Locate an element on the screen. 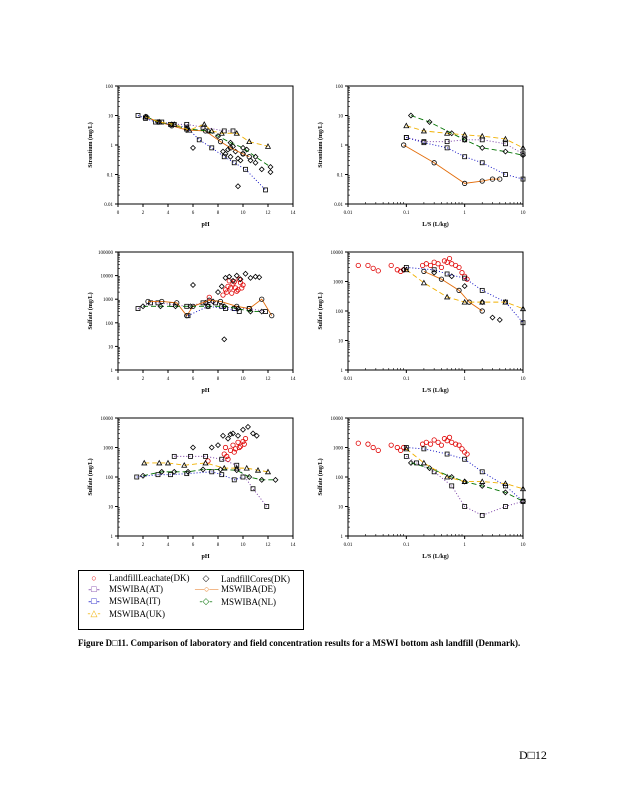  x-tick-label: 4 is located at coordinates (168, 213).